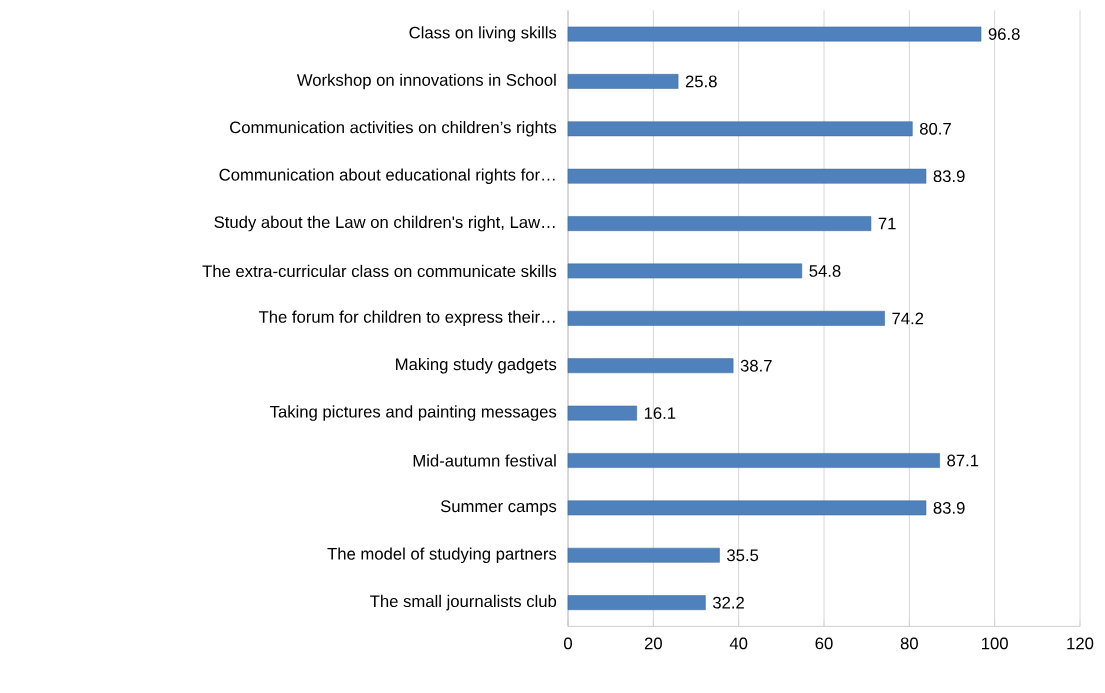 This screenshot has height=693, width=1105. I want to click on data-label: 80.7, so click(935, 128).